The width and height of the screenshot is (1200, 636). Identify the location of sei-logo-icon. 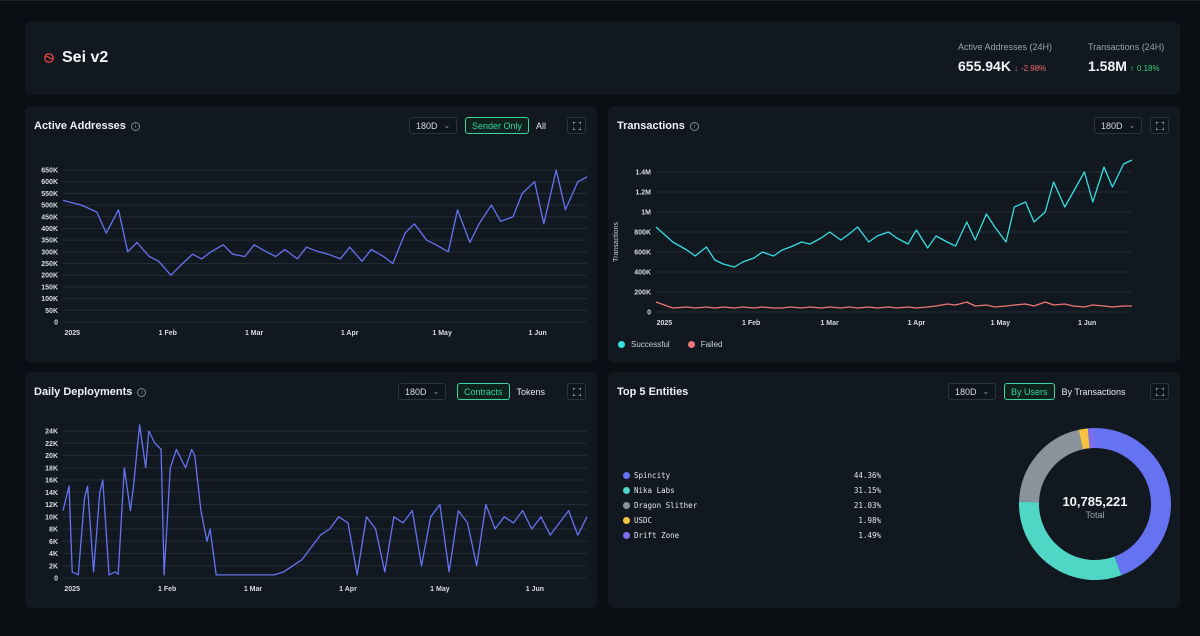
(49, 58).